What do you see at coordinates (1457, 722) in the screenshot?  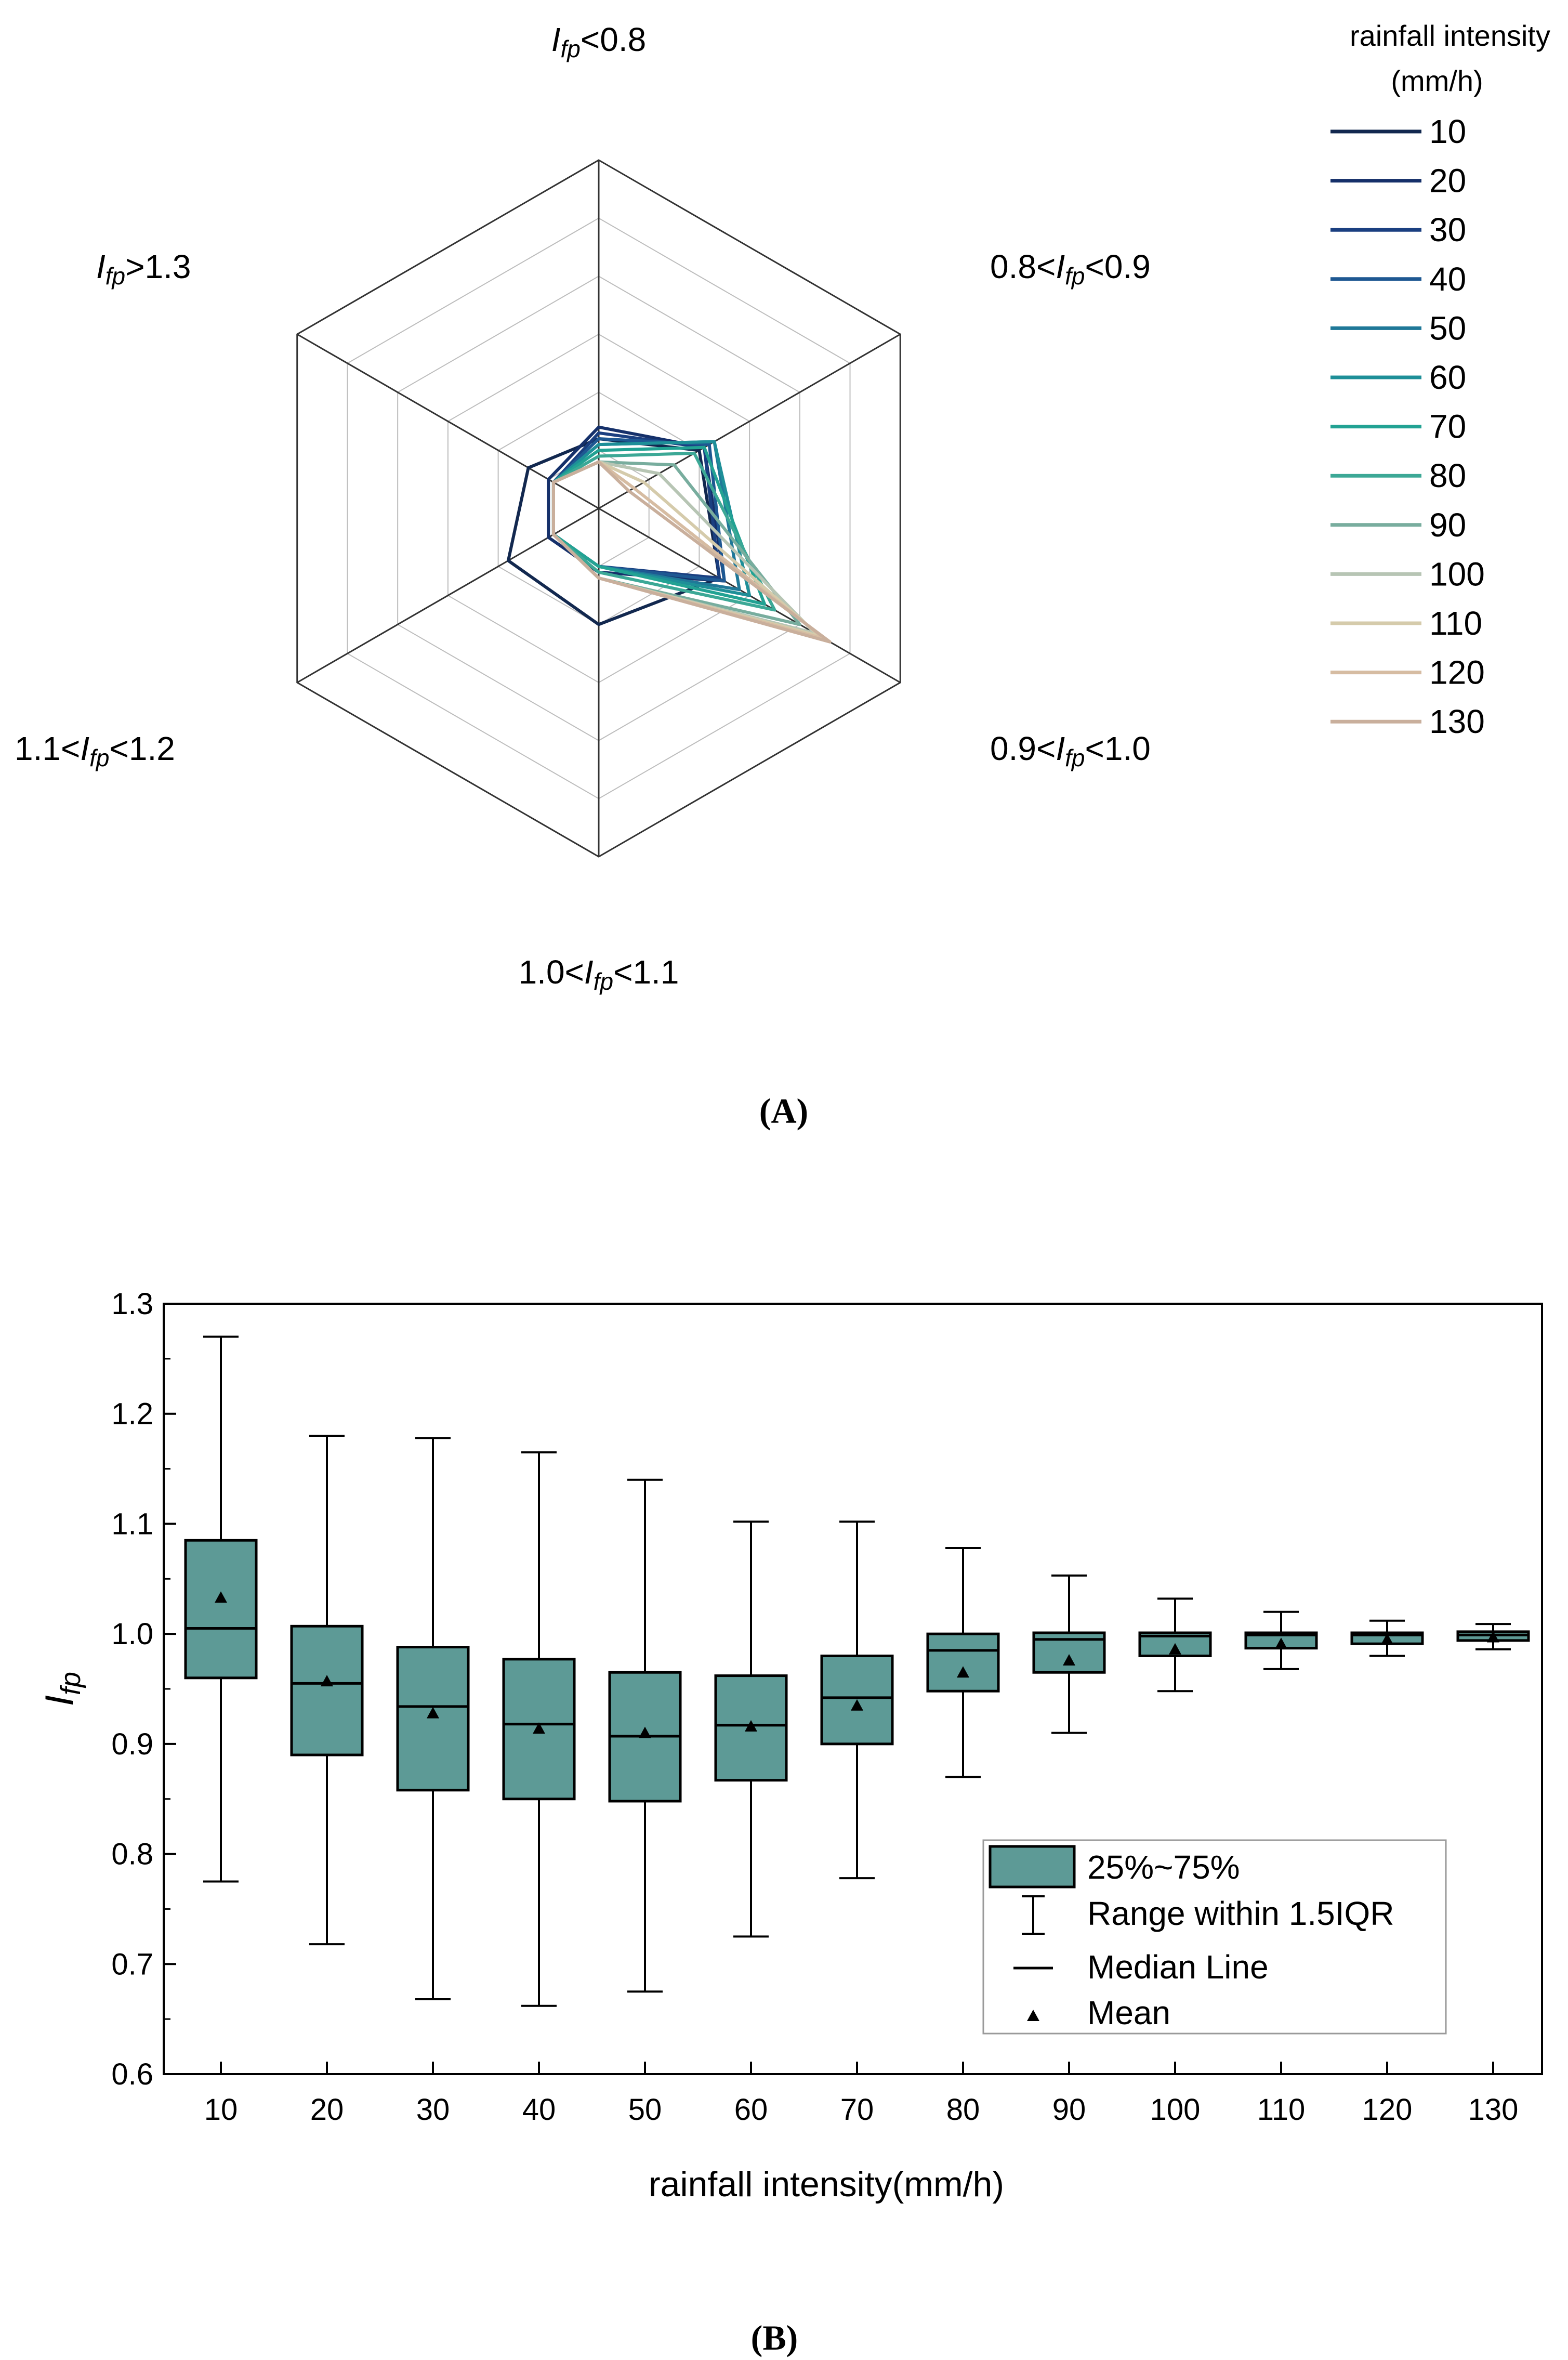 I see `radar-legend-label: 130` at bounding box center [1457, 722].